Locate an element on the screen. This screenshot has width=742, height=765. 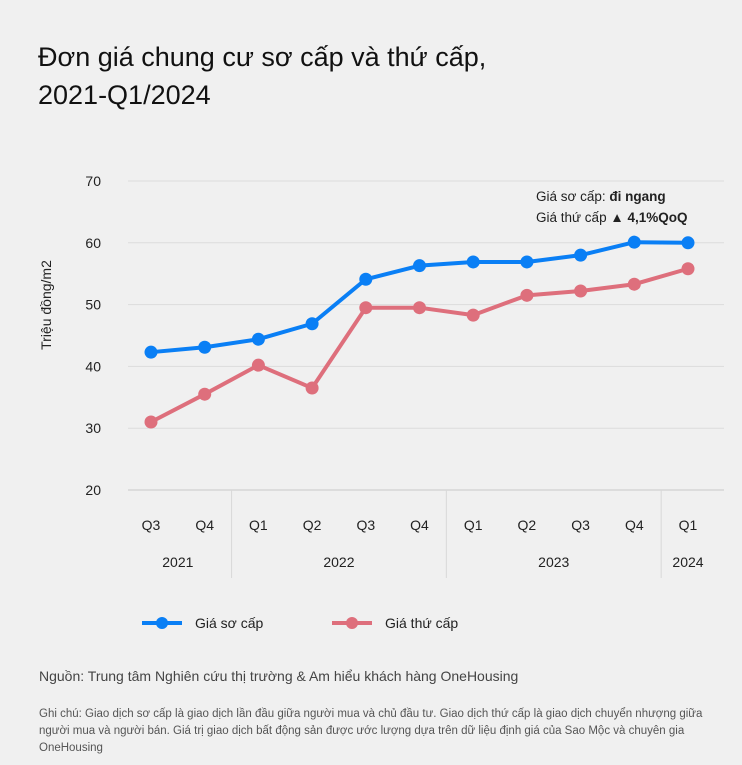
y-tick-label: 20 is located at coordinates (93, 490).